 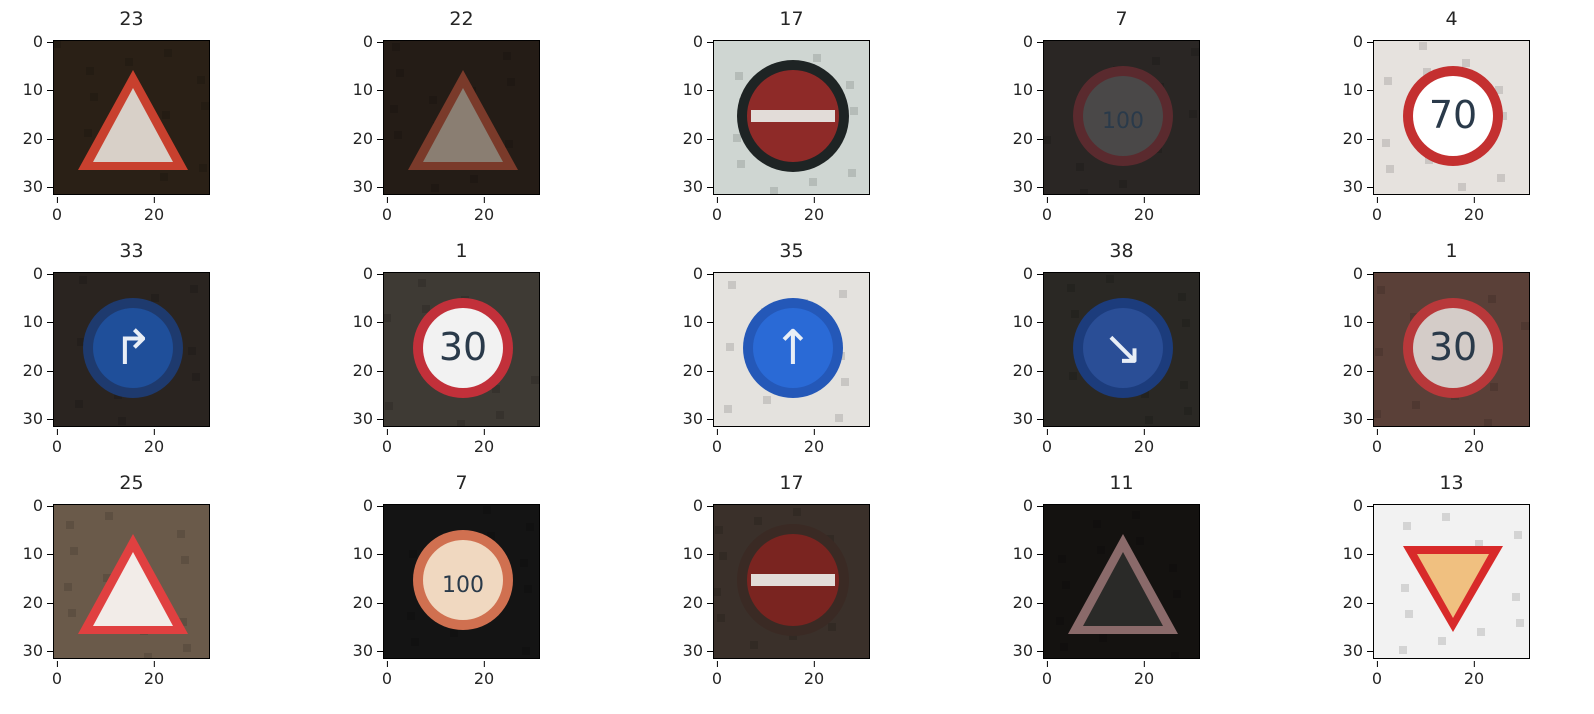 I want to click on image-panel: 4 70 0 10 20 30 0 20, so click(x=1425, y=116).